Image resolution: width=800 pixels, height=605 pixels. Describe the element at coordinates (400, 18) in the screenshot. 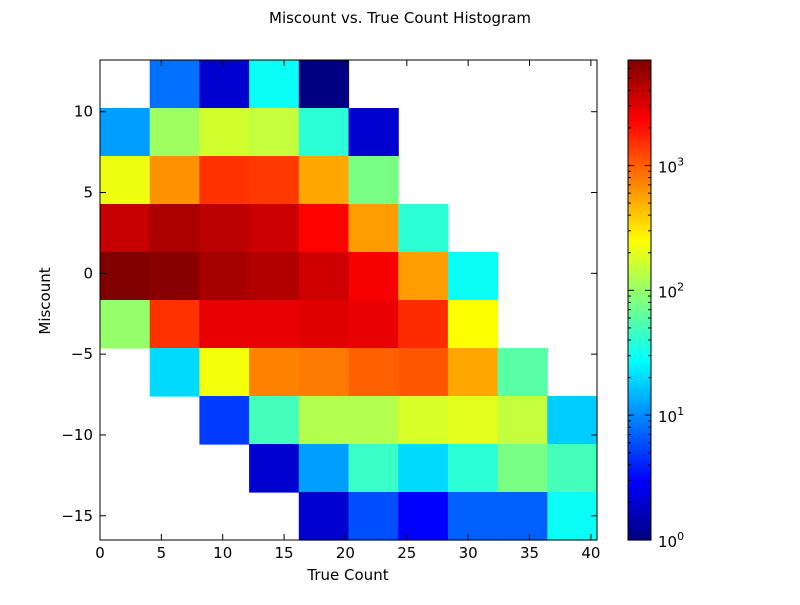

I see `chart-title: Miscount vs. True Count Histogram` at that location.